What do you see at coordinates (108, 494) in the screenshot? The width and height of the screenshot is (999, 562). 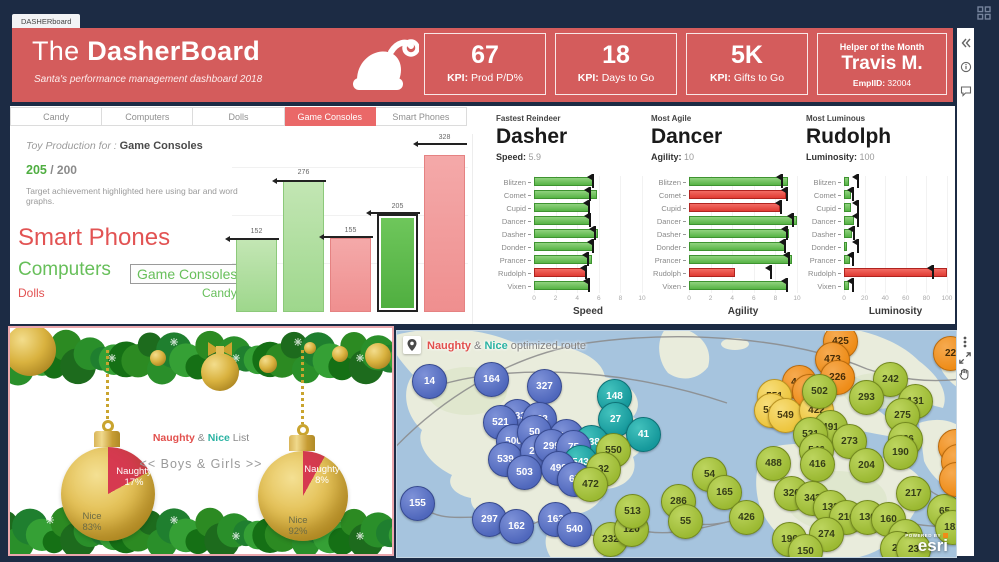 I see `boys-pie-ornament` at bounding box center [108, 494].